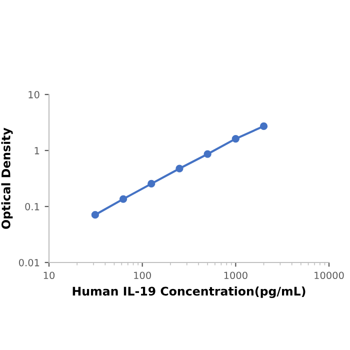 This screenshot has width=350, height=350. Describe the element at coordinates (329, 276) in the screenshot. I see `x-tick-label: 10000` at that location.